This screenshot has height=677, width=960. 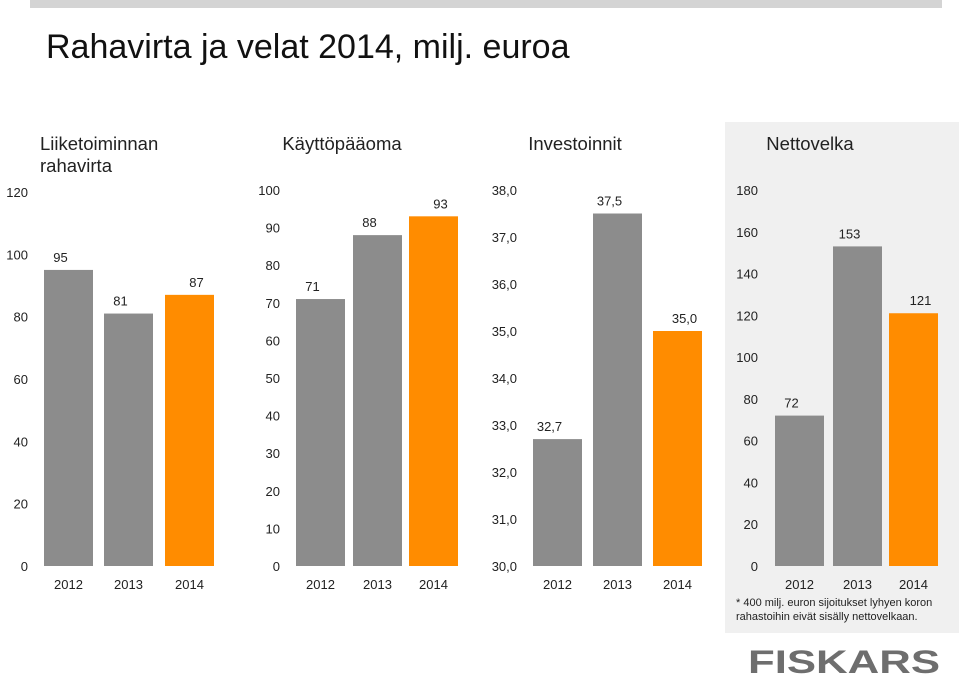 What do you see at coordinates (609, 201) in the screenshot?
I see `data-label: 37,5` at bounding box center [609, 201].